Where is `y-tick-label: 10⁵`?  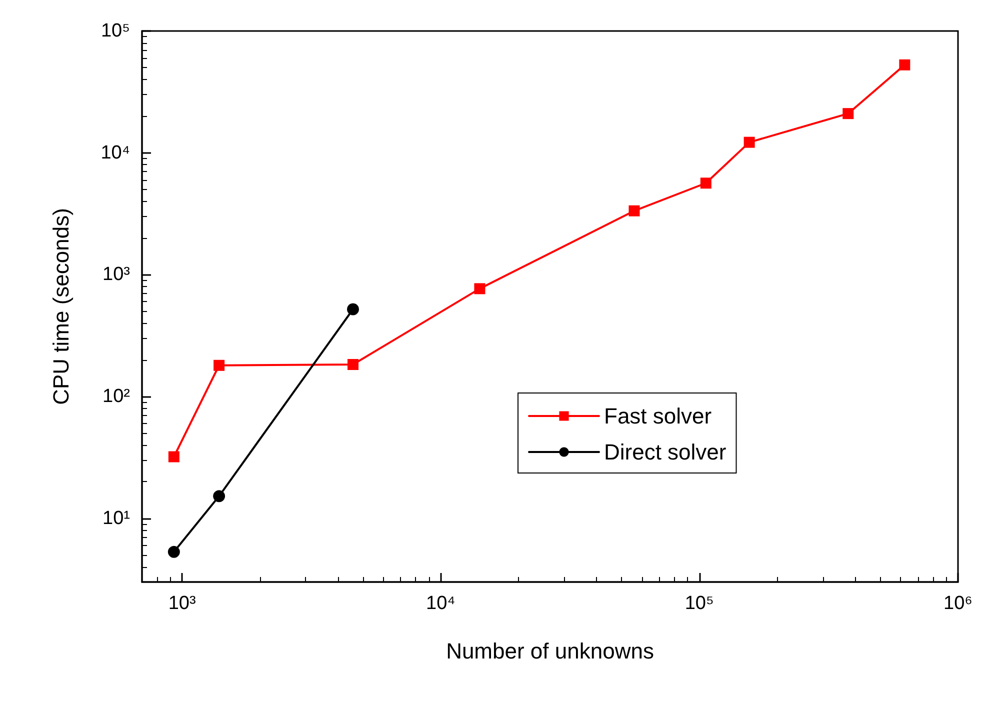 y-tick-label: 10⁵ is located at coordinates (115, 31).